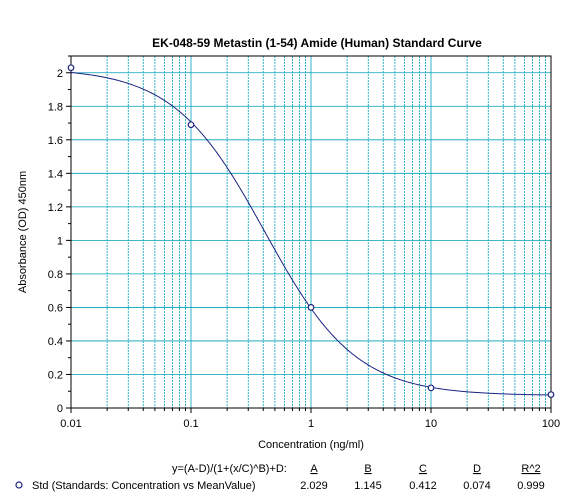  What do you see at coordinates (477, 469) in the screenshot?
I see `fit-header-3: D` at bounding box center [477, 469].